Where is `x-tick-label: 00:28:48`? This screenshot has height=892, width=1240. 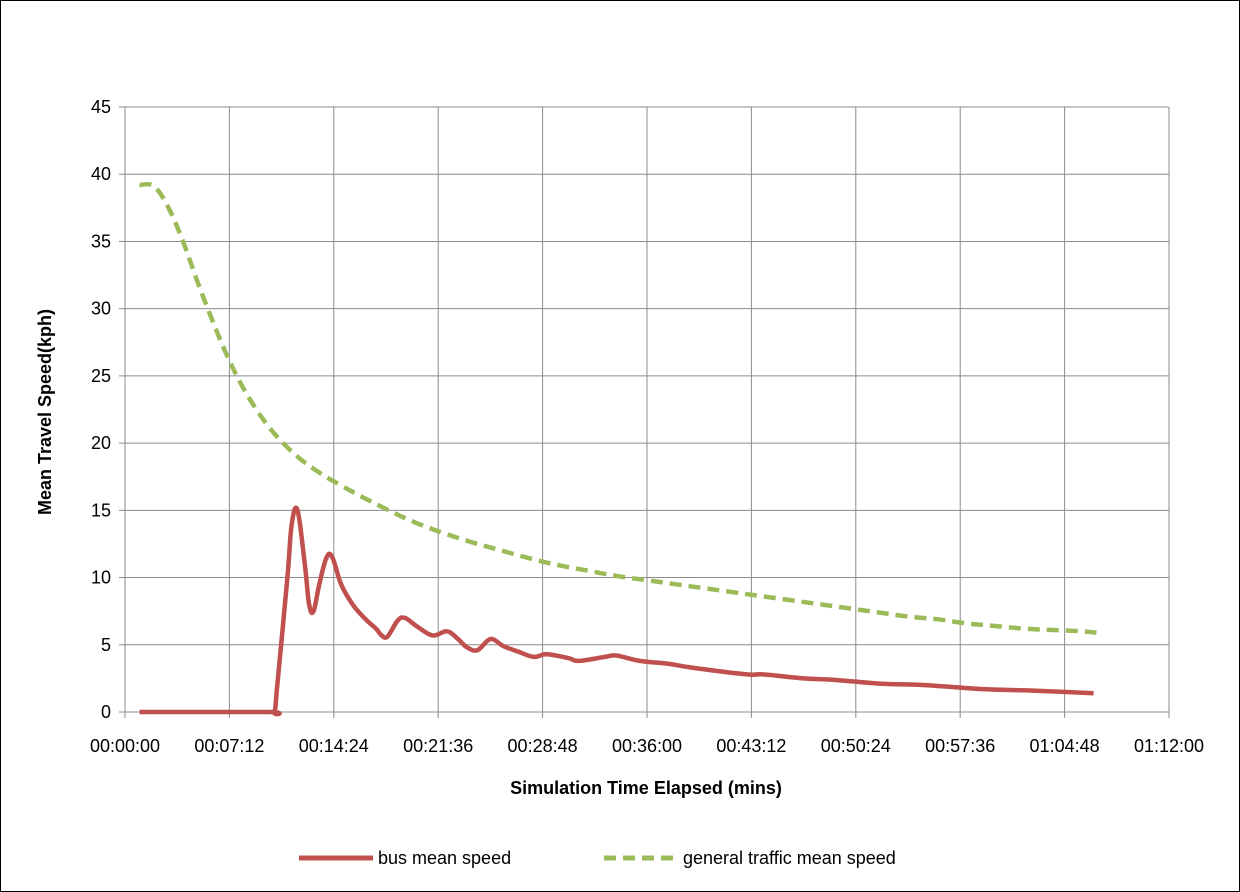 x-tick-label: 00:28:48 is located at coordinates (543, 746).